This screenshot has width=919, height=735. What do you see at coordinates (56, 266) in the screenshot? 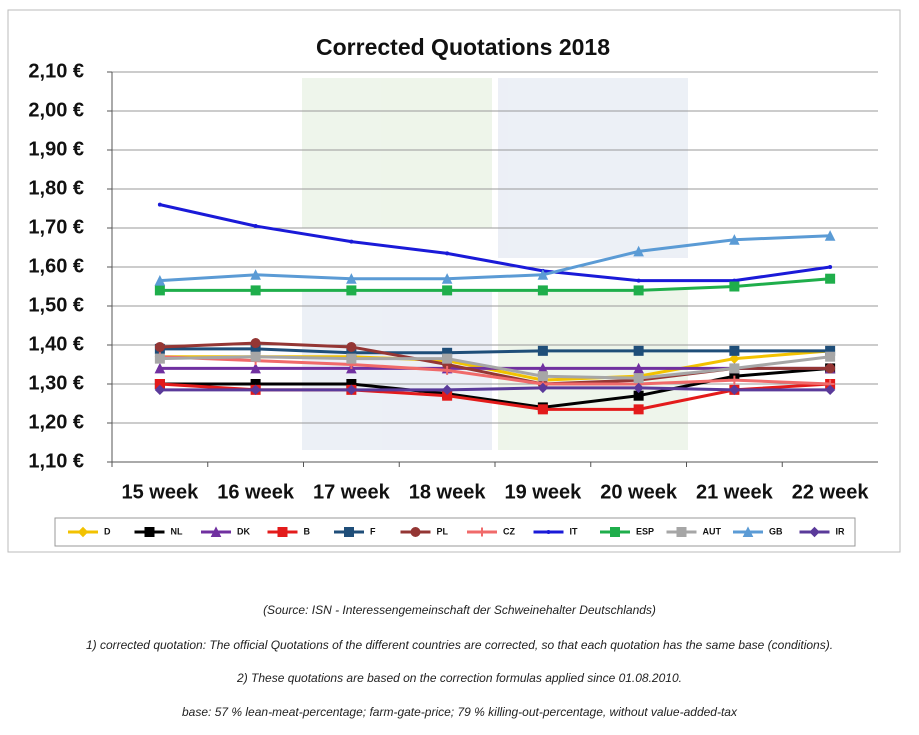
I see `y-tick-label: 1,60 €` at bounding box center [56, 266].